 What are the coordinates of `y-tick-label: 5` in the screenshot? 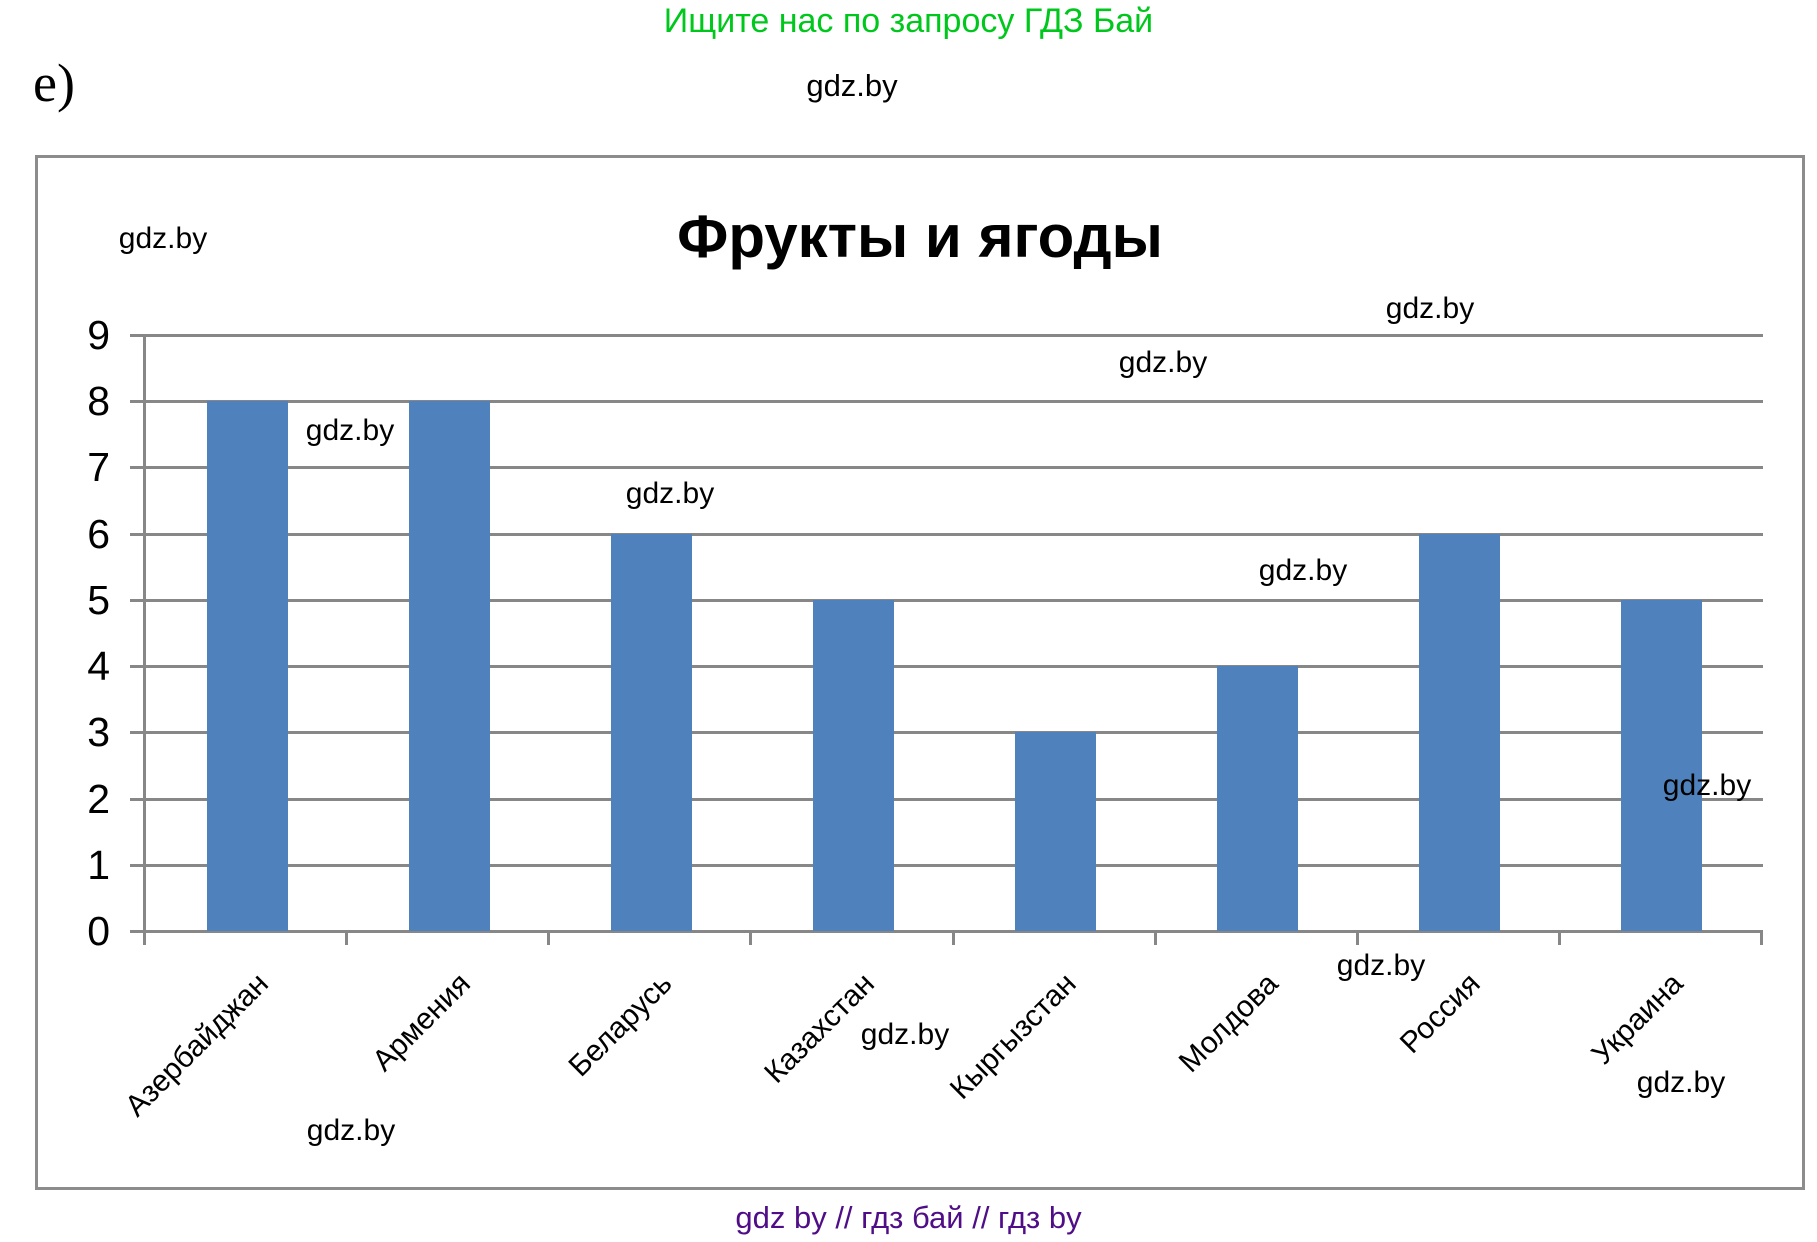 It's located at (98, 599).